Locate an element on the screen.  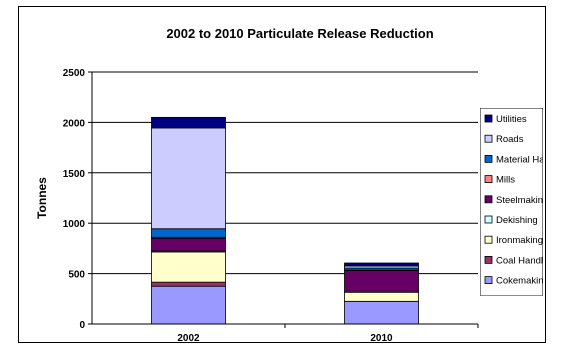
bar-segment-steelmaking-2010 is located at coordinates (381, 281).